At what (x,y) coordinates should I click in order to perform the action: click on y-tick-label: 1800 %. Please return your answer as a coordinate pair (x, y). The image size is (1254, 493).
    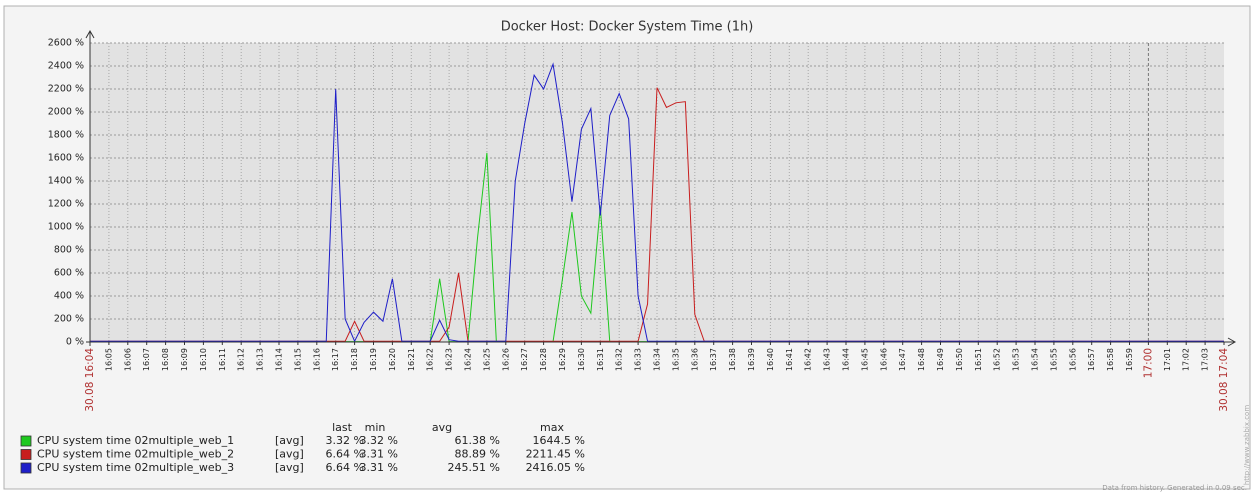
    Looking at the image, I should click on (66, 135).